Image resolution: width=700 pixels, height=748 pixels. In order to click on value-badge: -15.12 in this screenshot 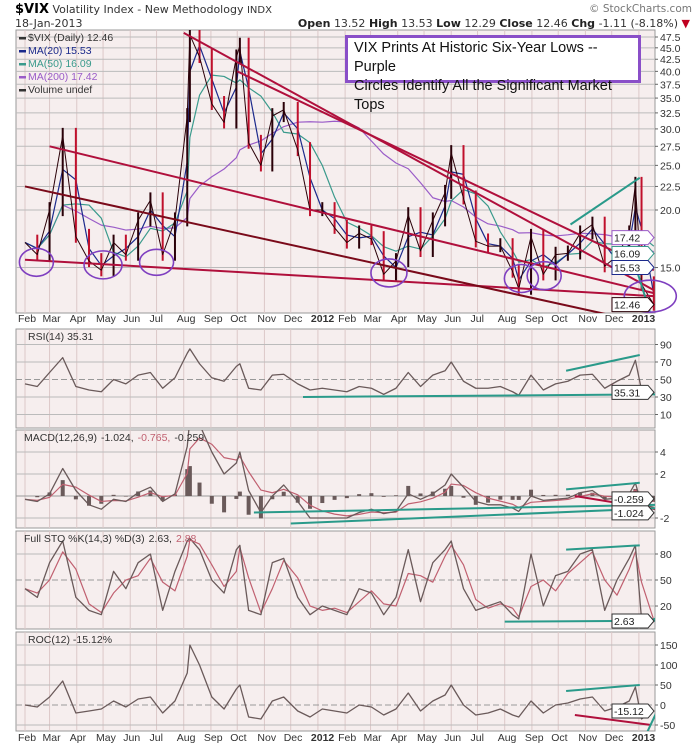, I will do `click(633, 711)`.